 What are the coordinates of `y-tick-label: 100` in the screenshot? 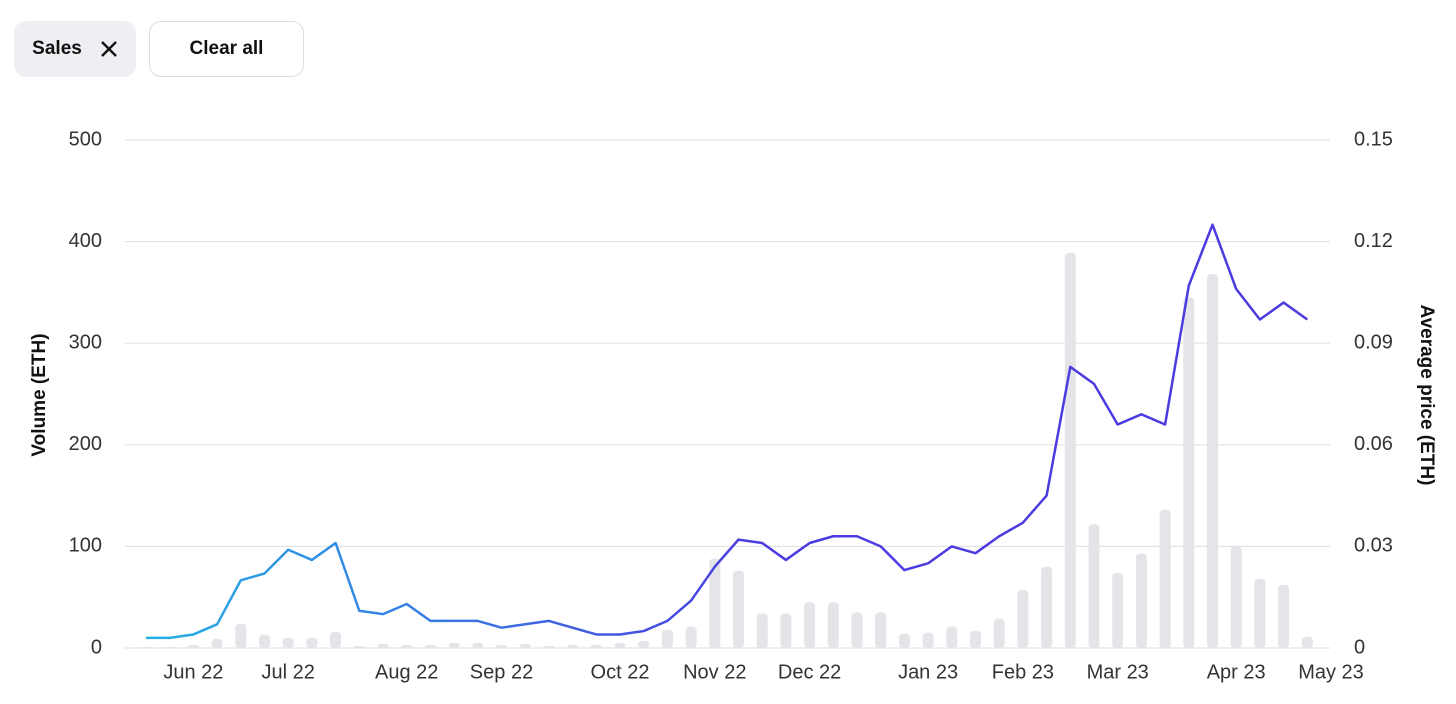 It's located at (85, 546).